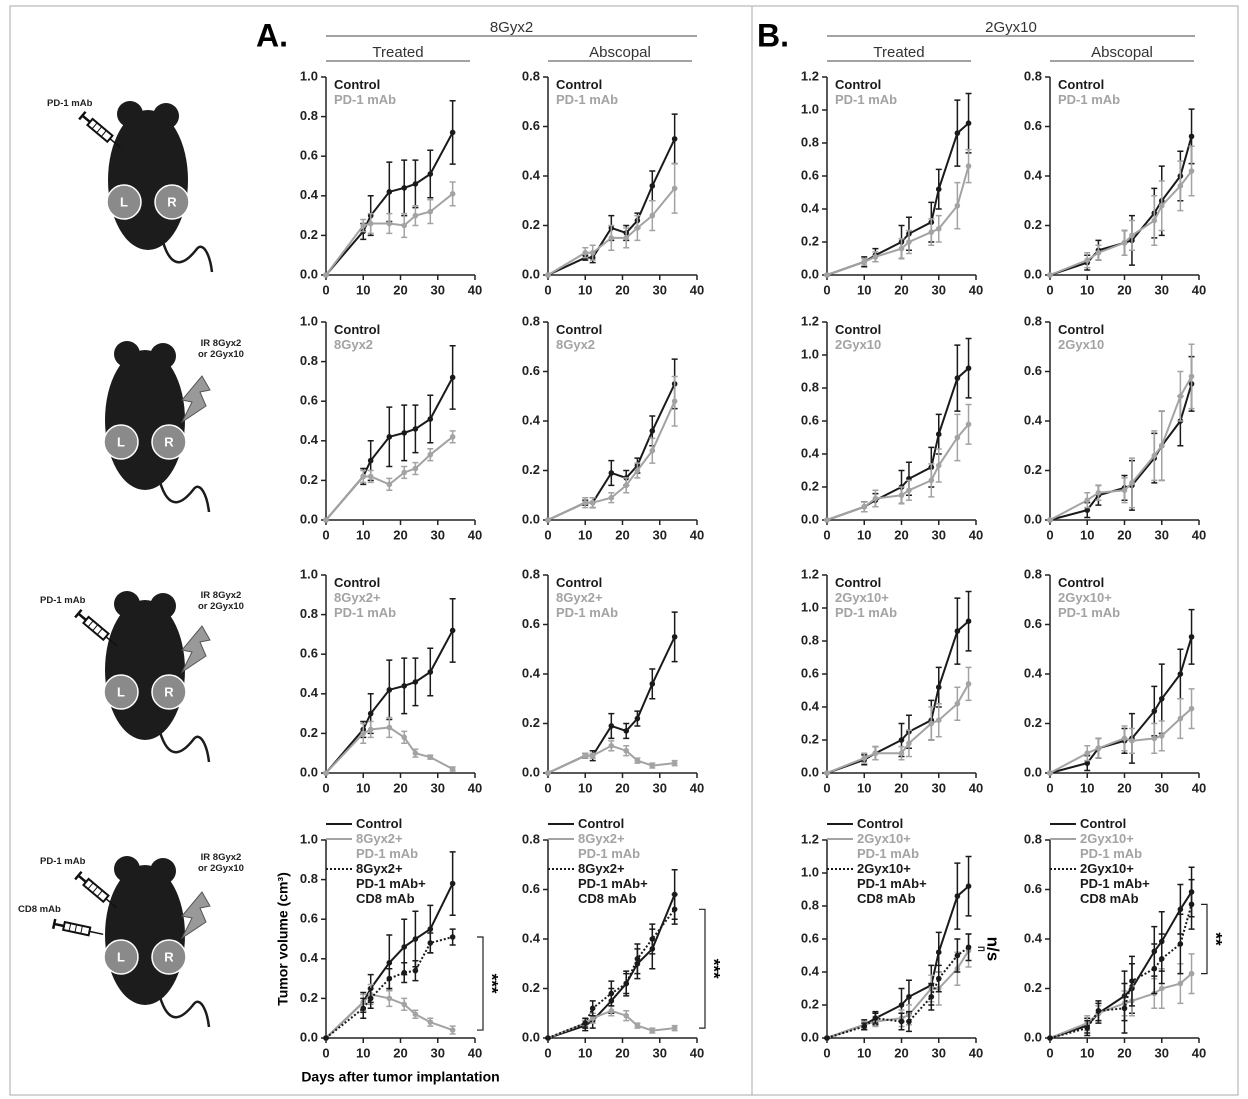 This screenshot has height=1099, width=1248. I want to click on legend: Control 2Gyx10, so click(1081, 337).